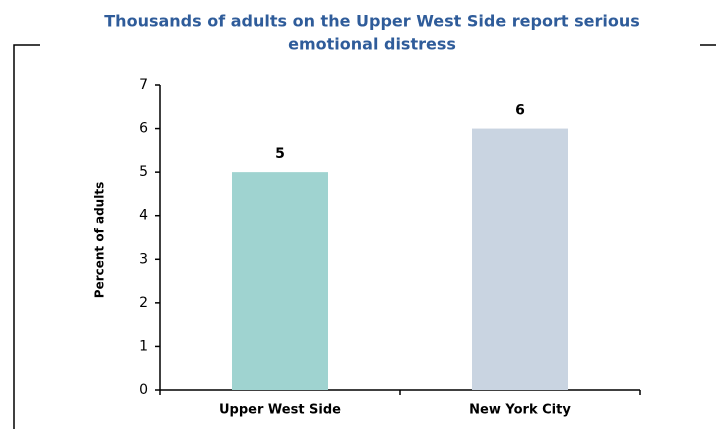 This screenshot has width=716, height=429. I want to click on y-tick-label: 5, so click(143, 172).